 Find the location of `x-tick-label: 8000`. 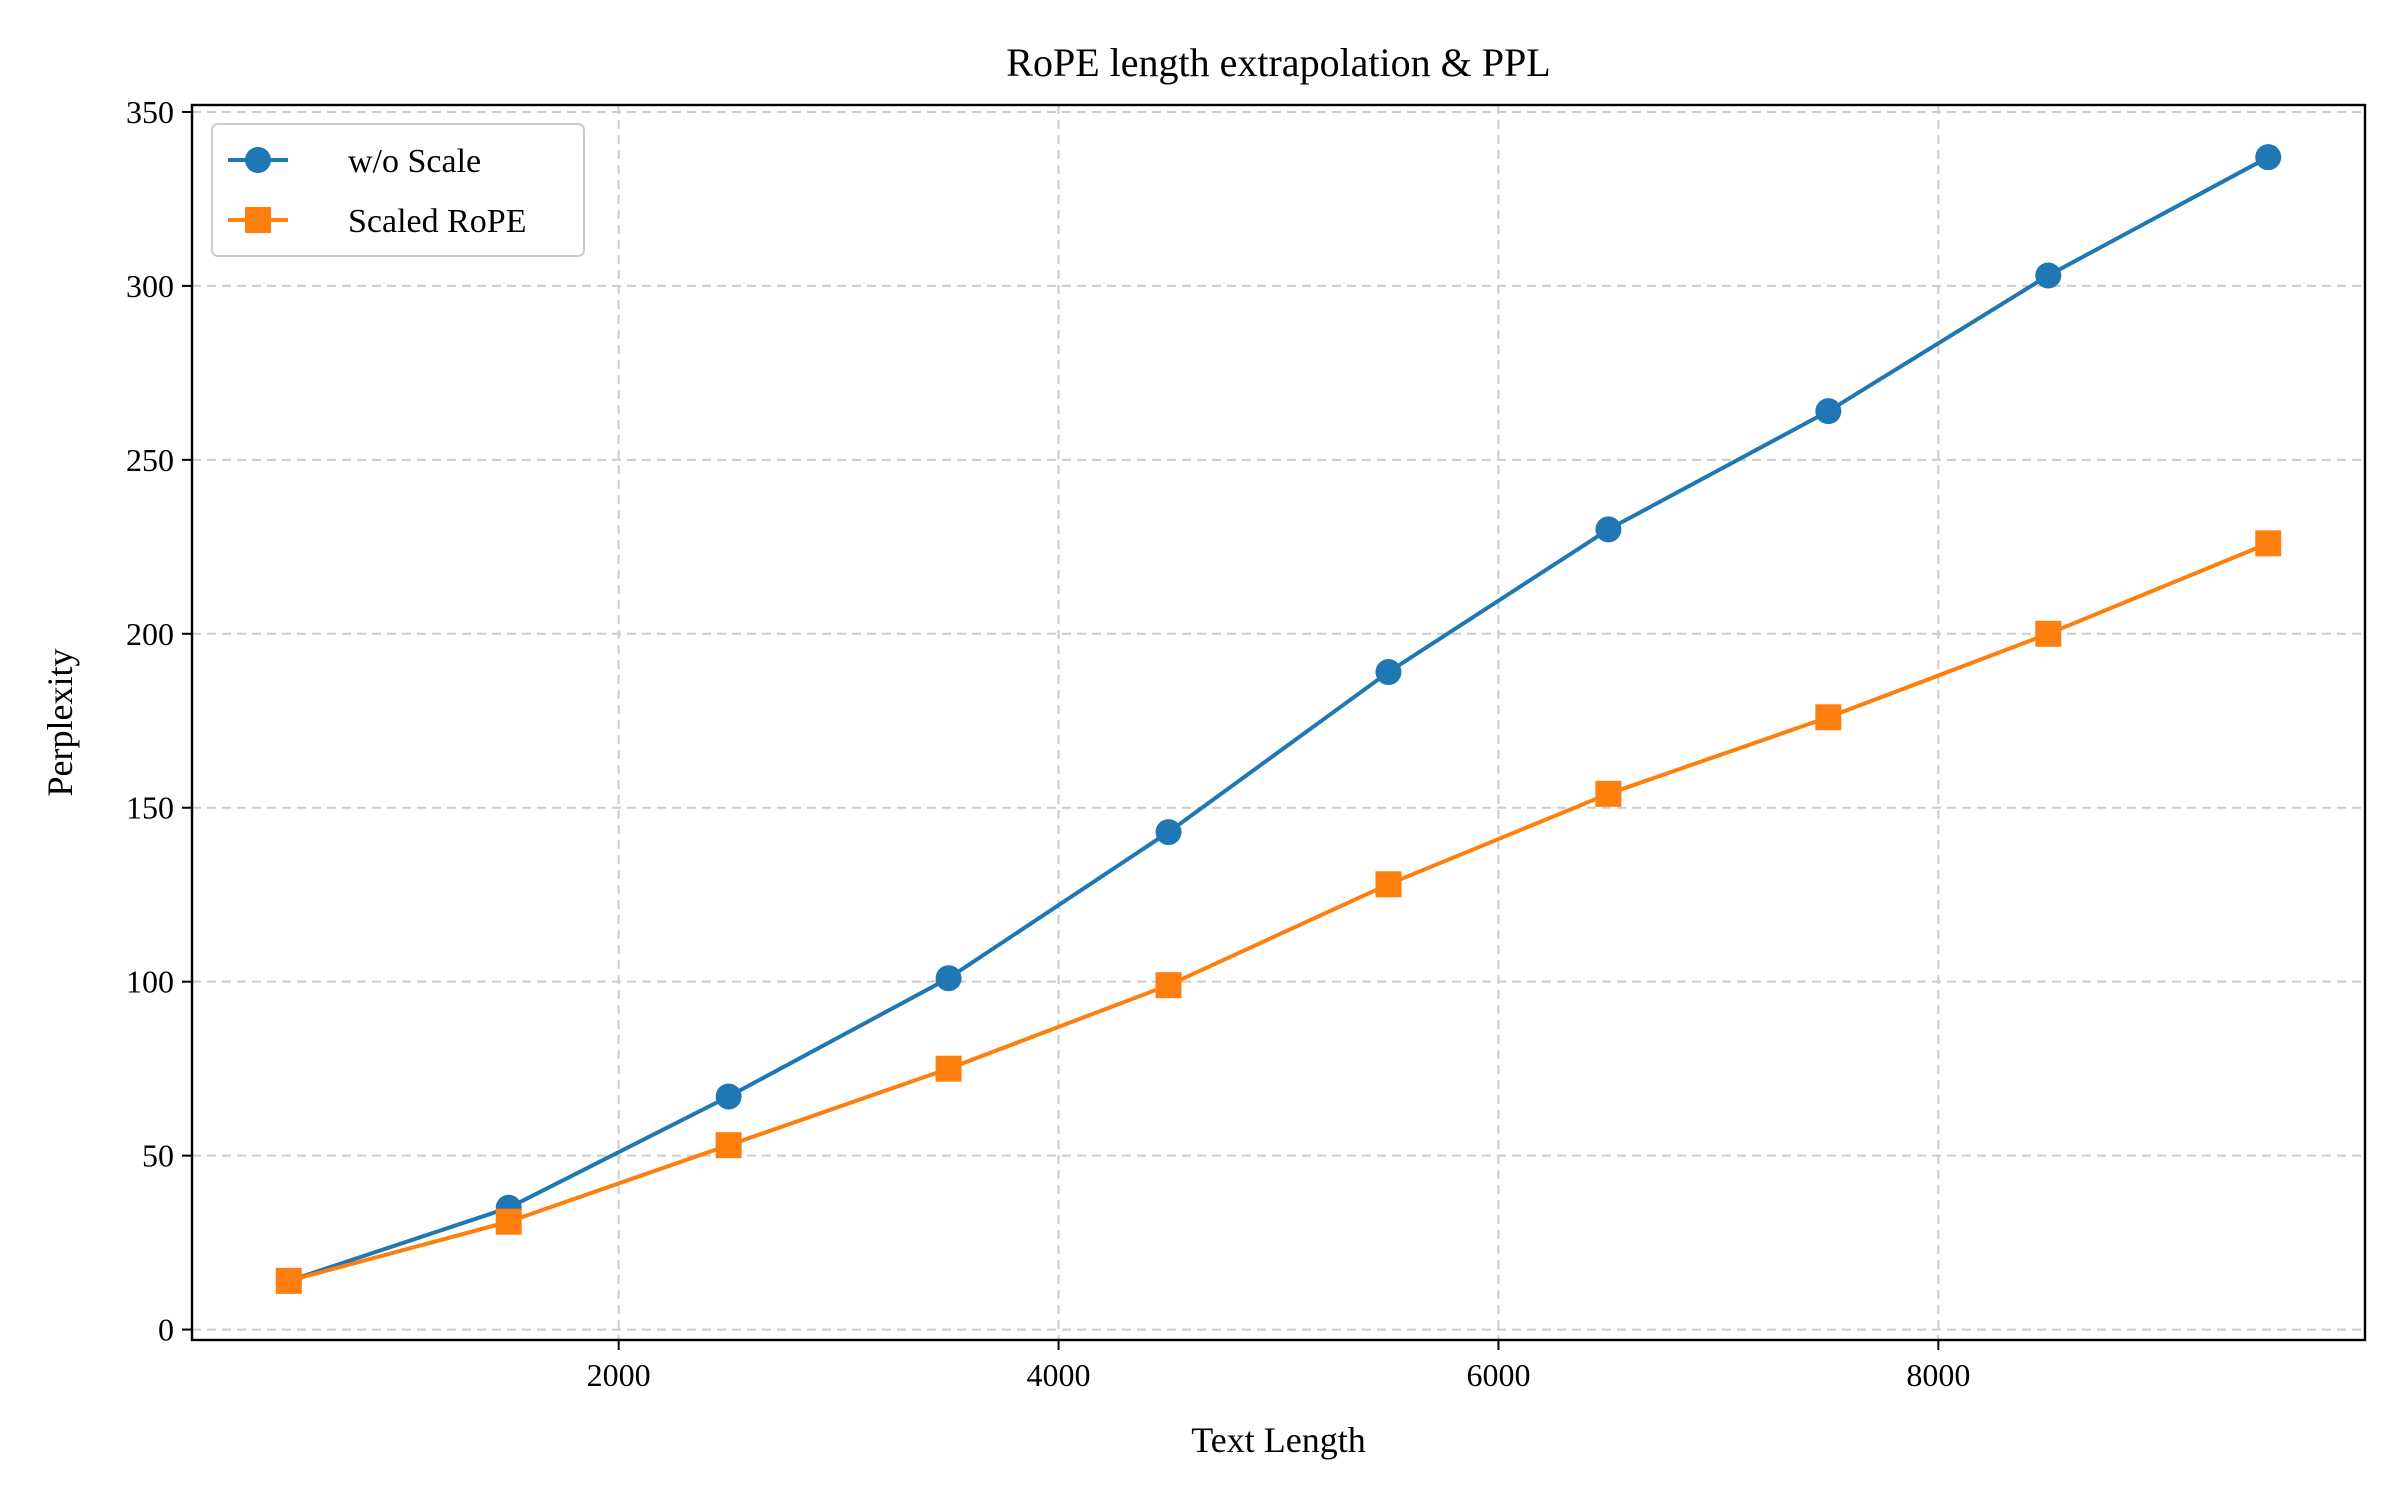

x-tick-label: 8000 is located at coordinates (1938, 1375).